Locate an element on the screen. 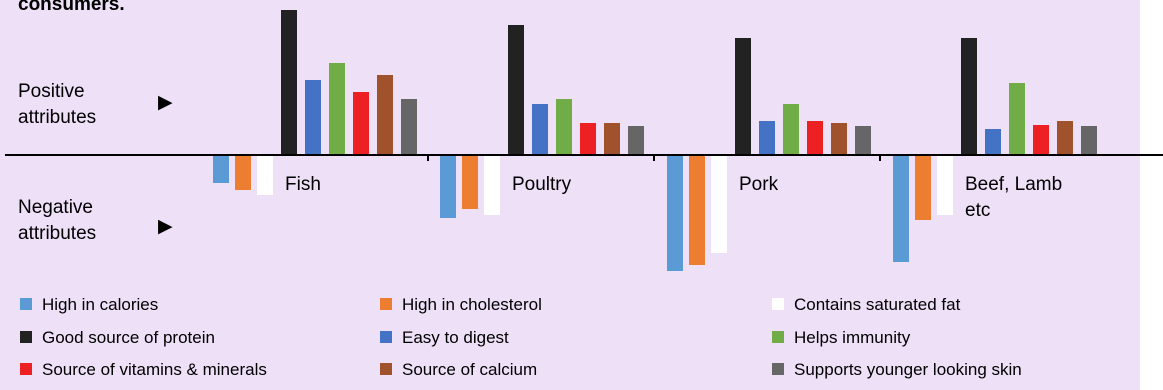 This screenshot has width=1163, height=390. legend-item-source-of-vitamins-minerals: Source of vitamins & minerals is located at coordinates (143, 369).